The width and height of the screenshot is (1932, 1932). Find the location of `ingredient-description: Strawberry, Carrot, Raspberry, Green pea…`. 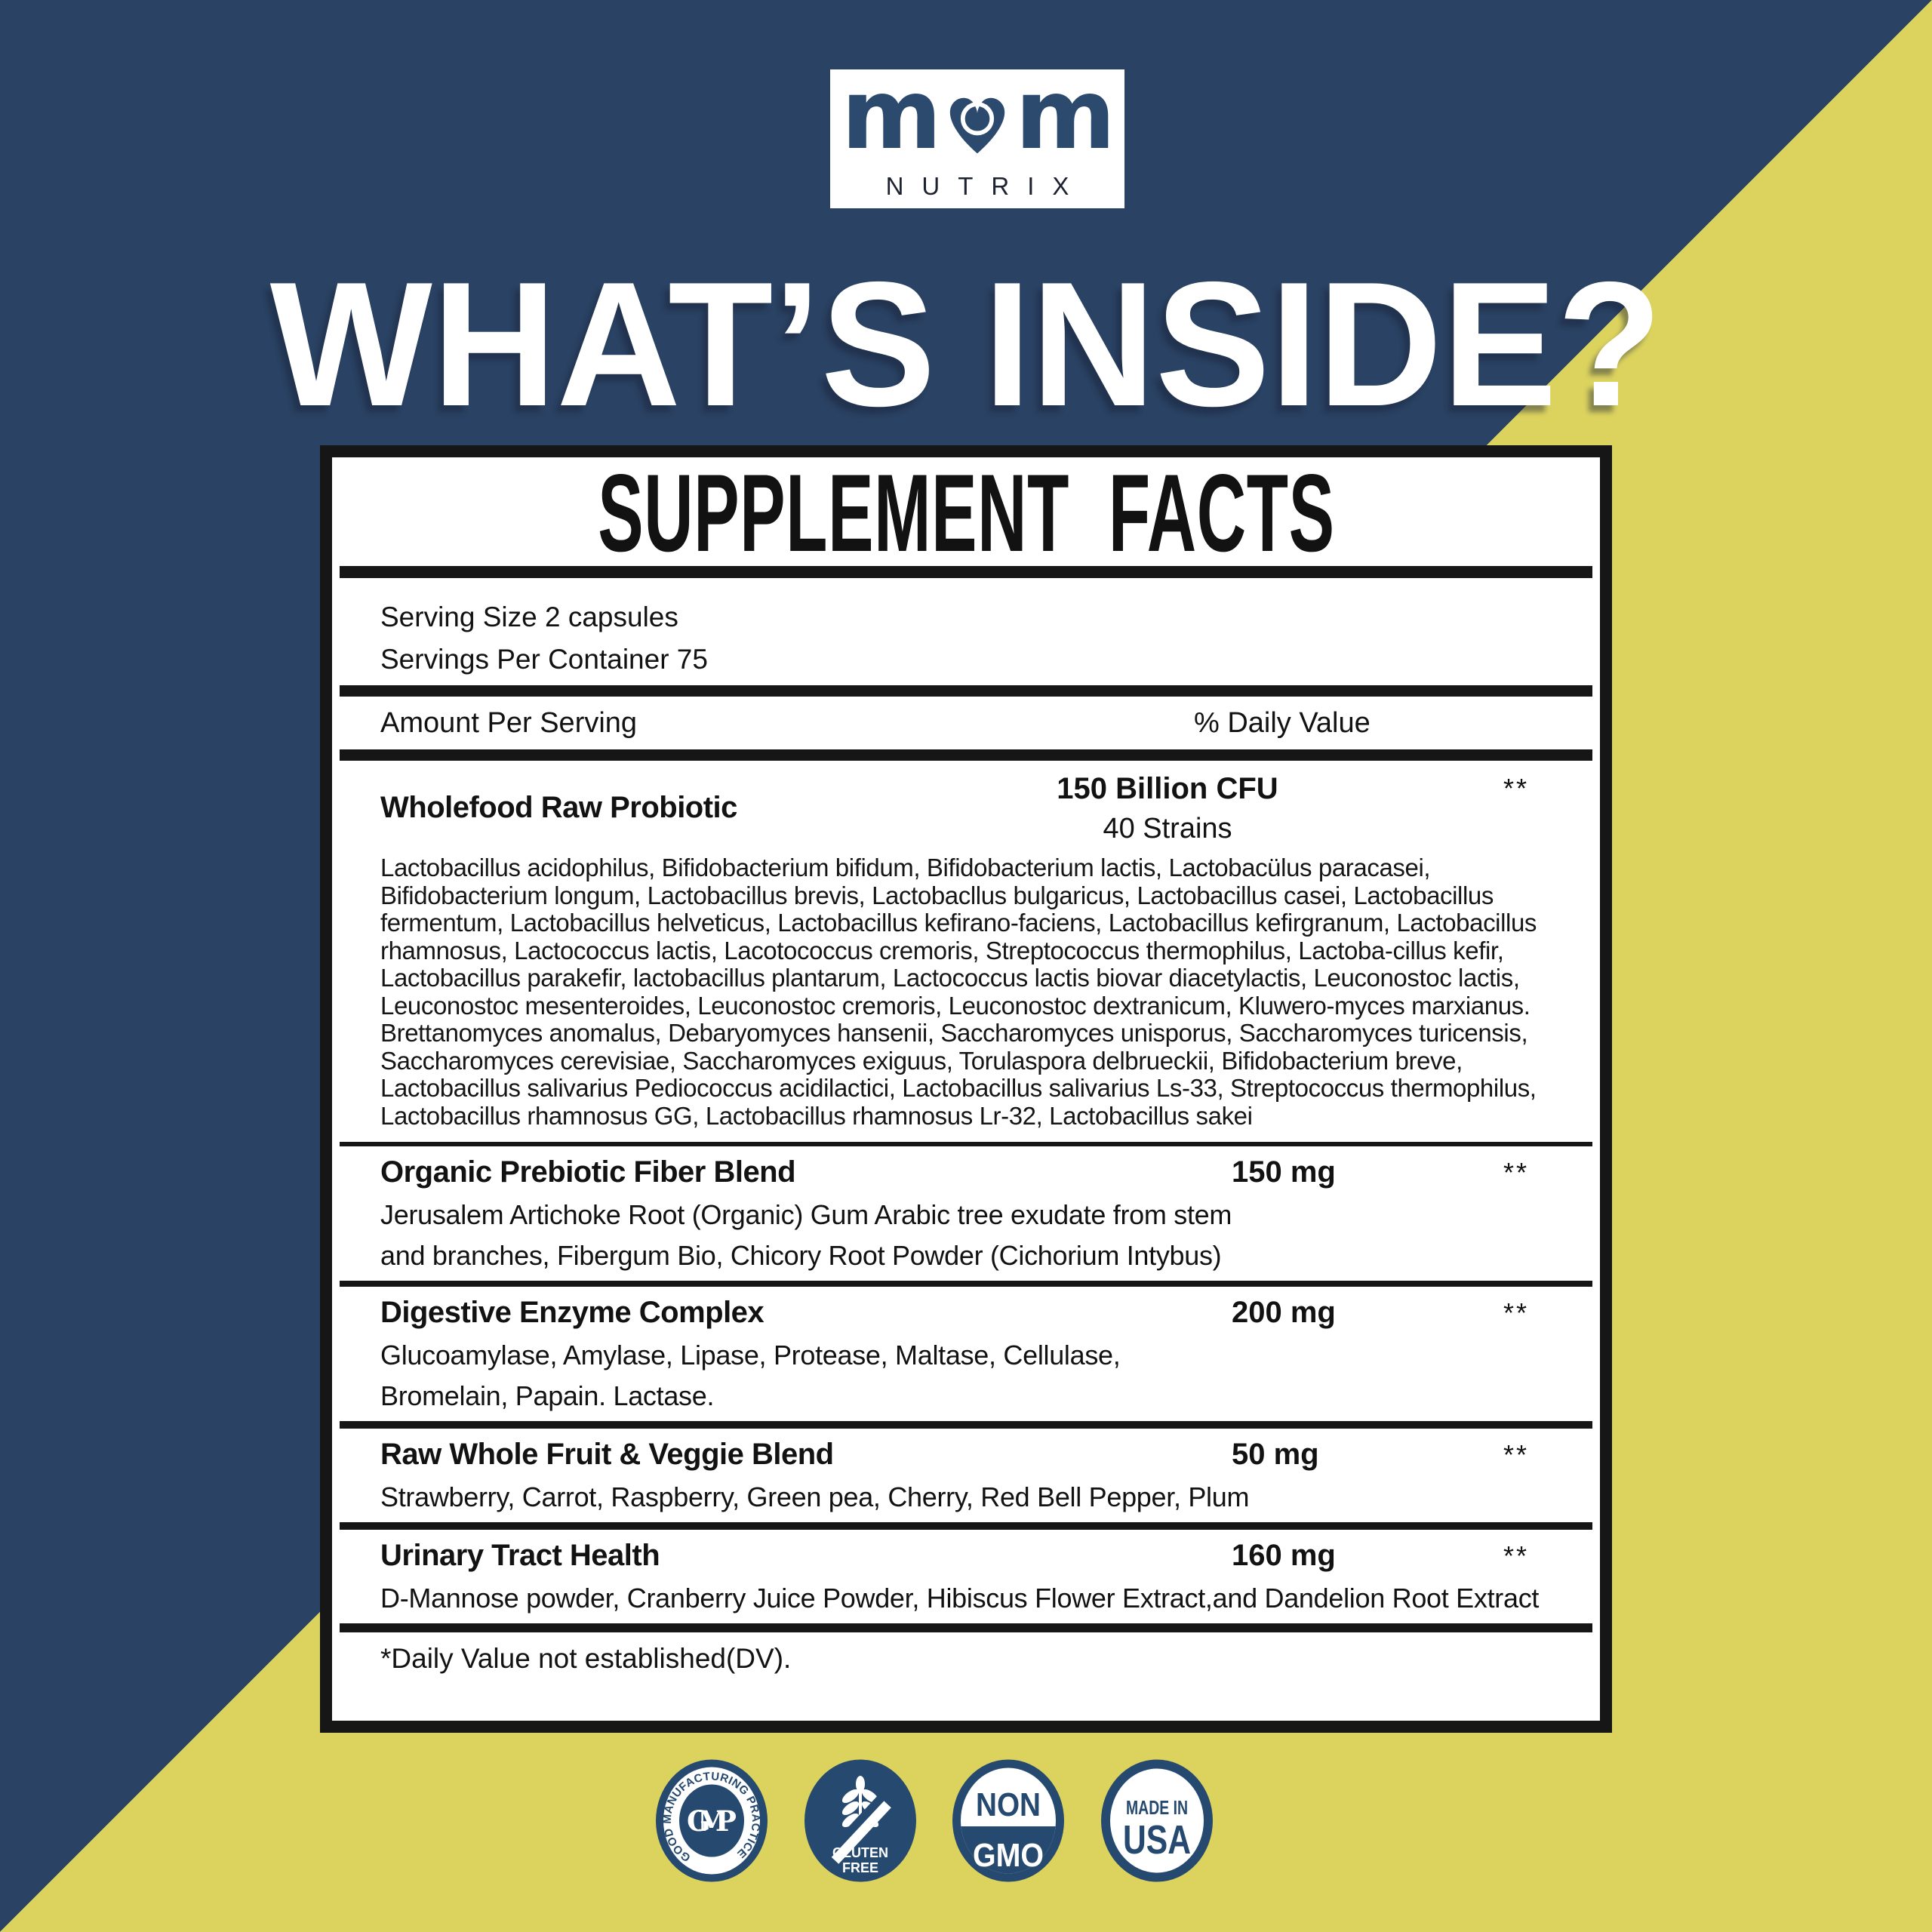

ingredient-description: Strawberry, Carrot, Raspberry, Green pea… is located at coordinates (966, 1496).